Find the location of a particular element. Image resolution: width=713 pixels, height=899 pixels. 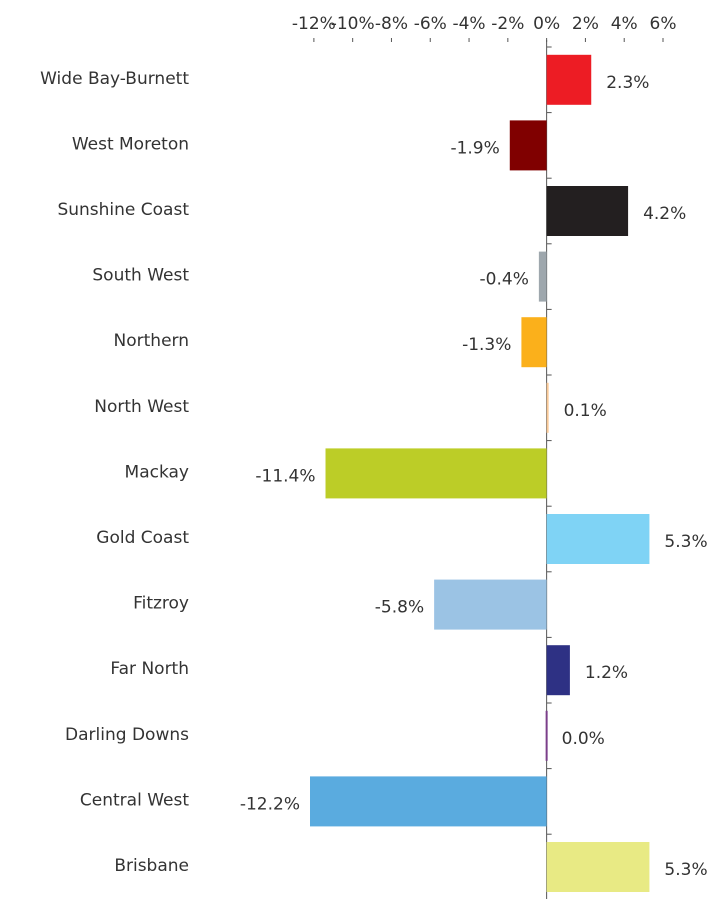

value-label: 2.3% is located at coordinates (627, 83).